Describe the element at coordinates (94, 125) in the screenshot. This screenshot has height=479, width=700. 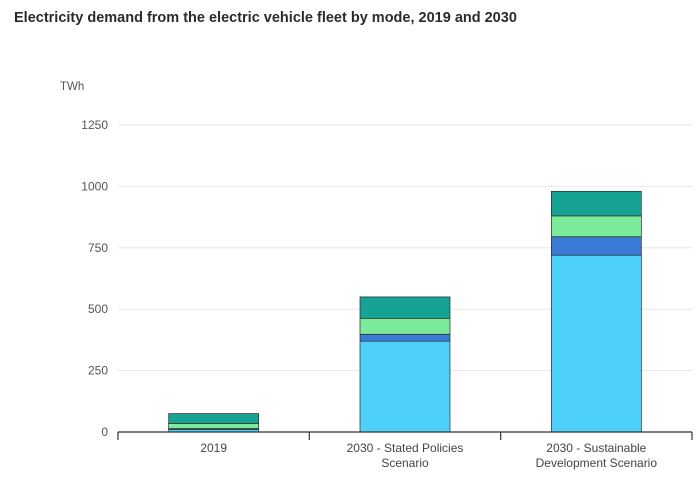
I see `y-tick-label: 1250` at that location.